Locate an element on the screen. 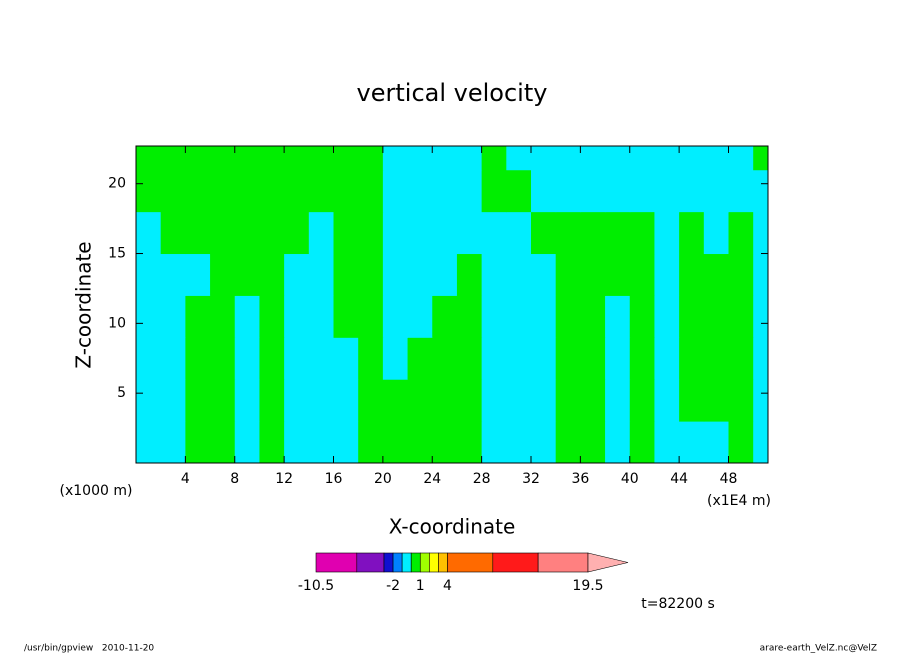  time-label: t=82200 s is located at coordinates (678, 604).